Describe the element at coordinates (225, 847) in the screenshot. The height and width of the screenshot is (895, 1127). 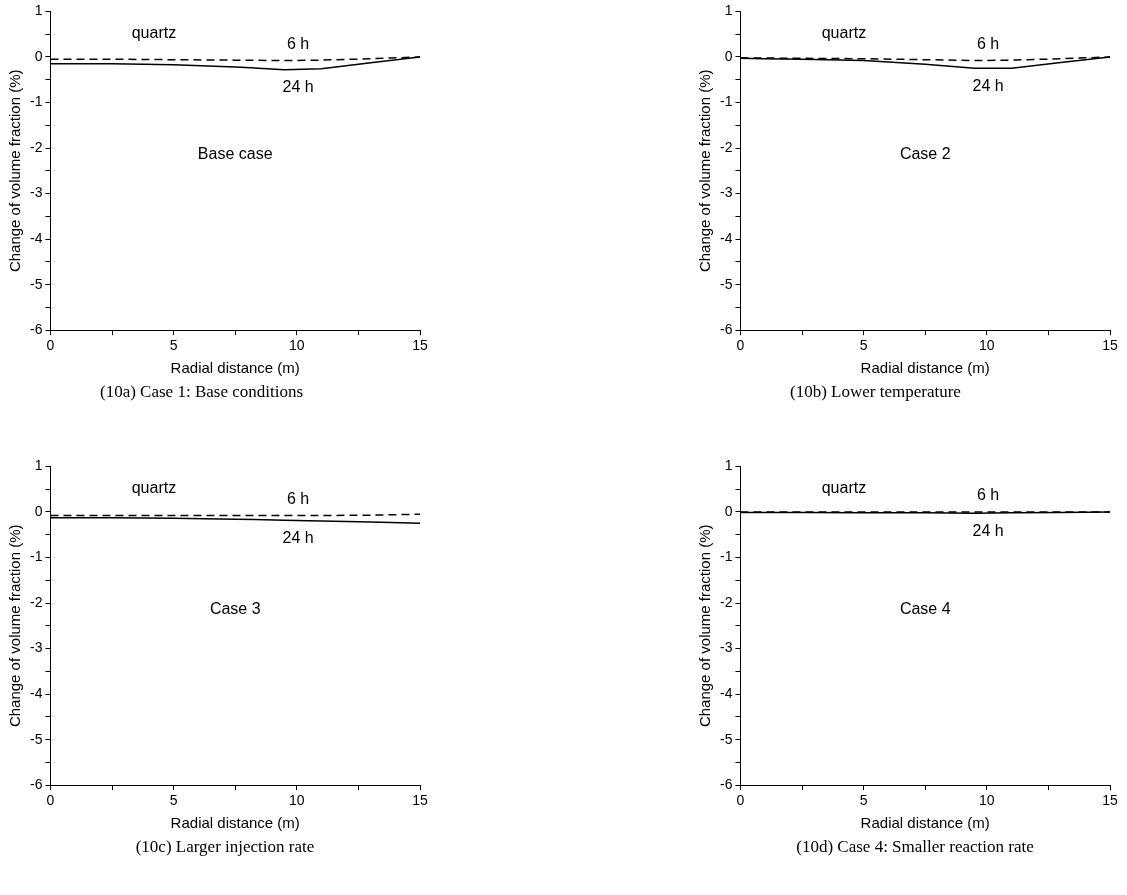
I see `text: (10c) Larger injection rate` at that location.